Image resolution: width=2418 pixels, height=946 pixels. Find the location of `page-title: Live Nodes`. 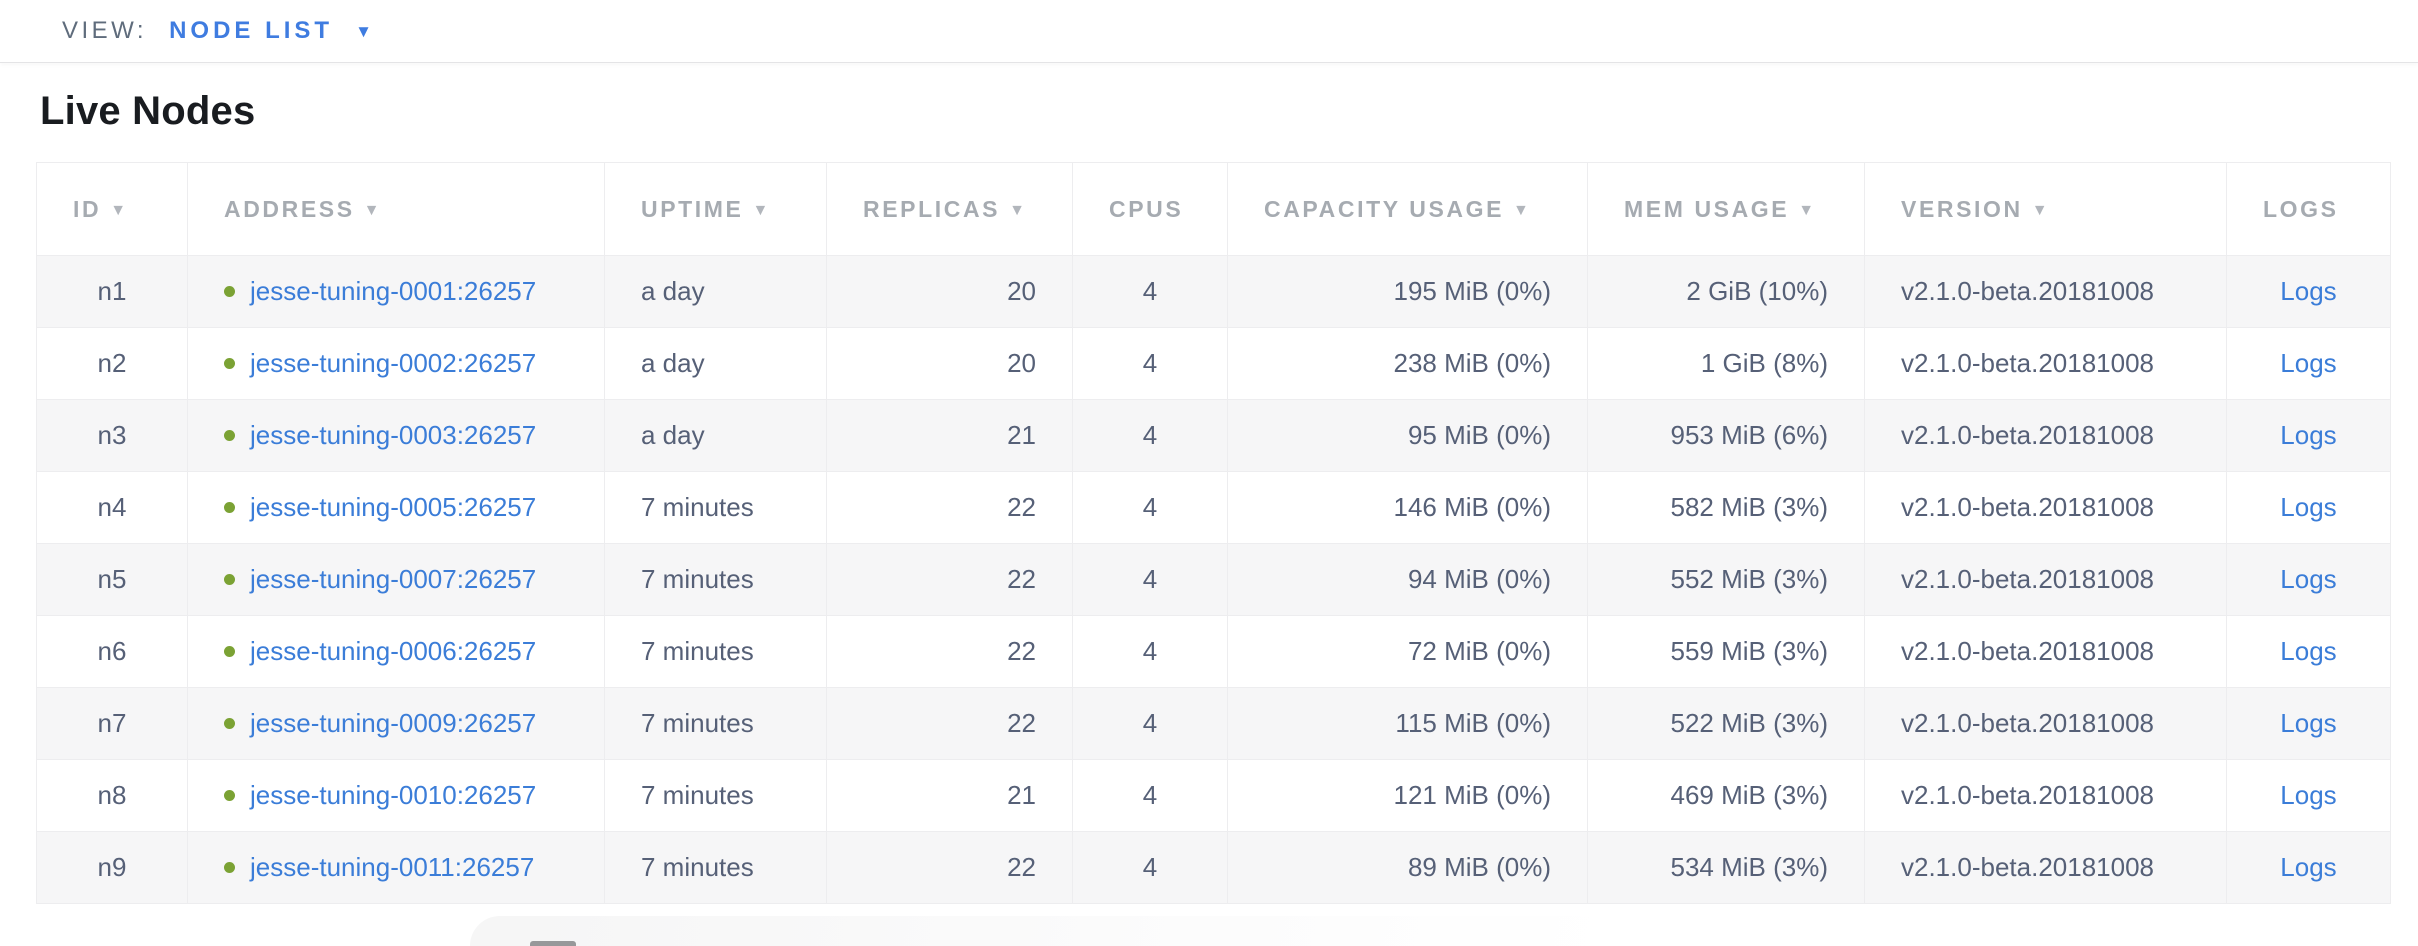

page-title: Live Nodes is located at coordinates (148, 111).